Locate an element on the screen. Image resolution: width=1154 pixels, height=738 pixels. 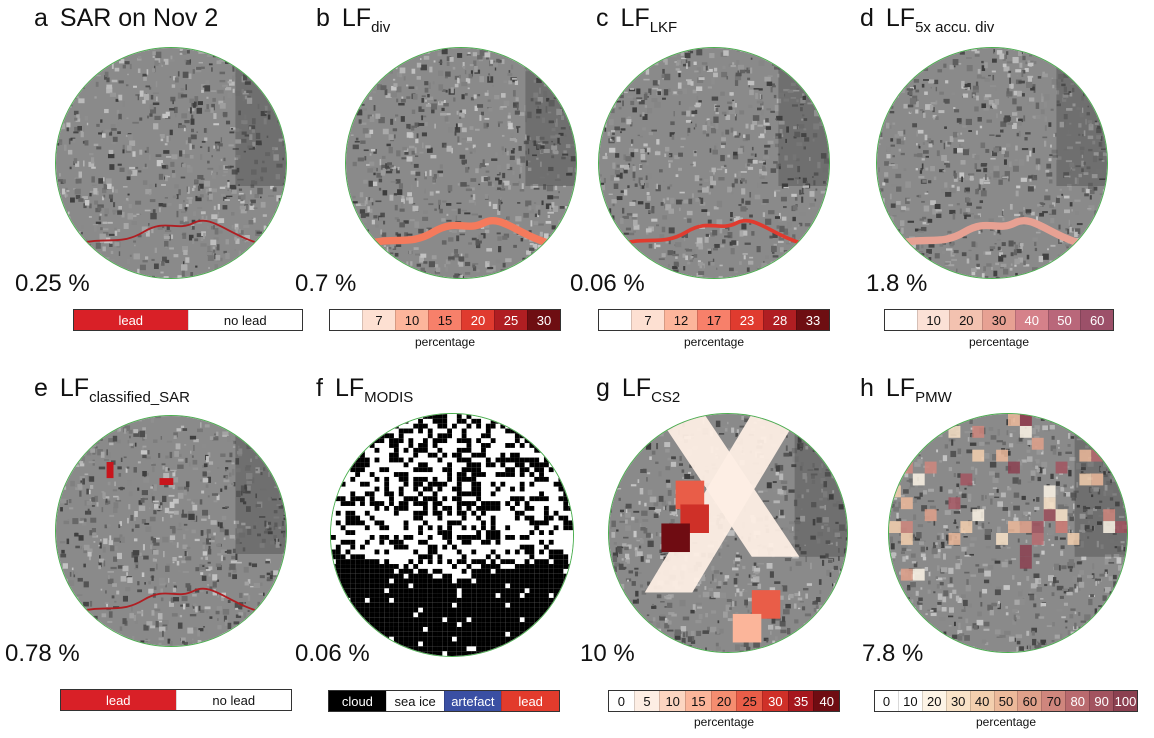
legend-swatch: 33 is located at coordinates (812, 320).